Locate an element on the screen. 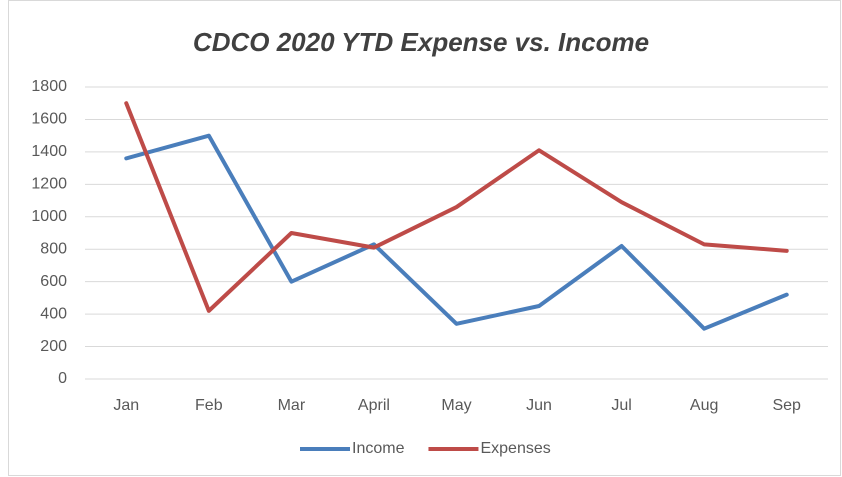  x-tick-label: Aug is located at coordinates (704, 405).